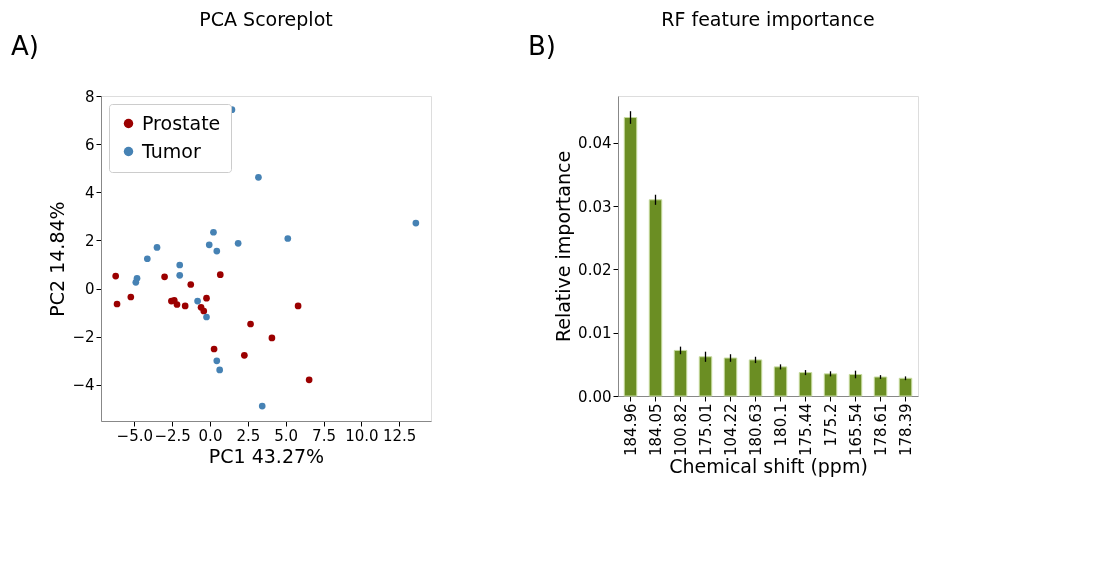 The width and height of the screenshot is (1119, 586). What do you see at coordinates (805, 429) in the screenshot?
I see `x-tick-label: 175.44` at bounding box center [805, 429].